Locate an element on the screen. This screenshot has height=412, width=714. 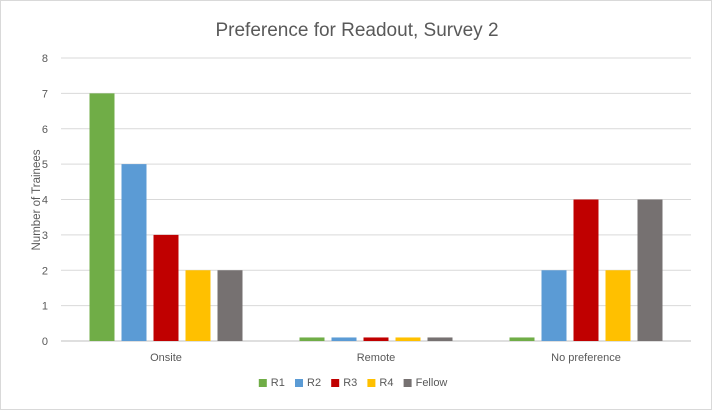
y-tick-label: 2 is located at coordinates (45, 271).